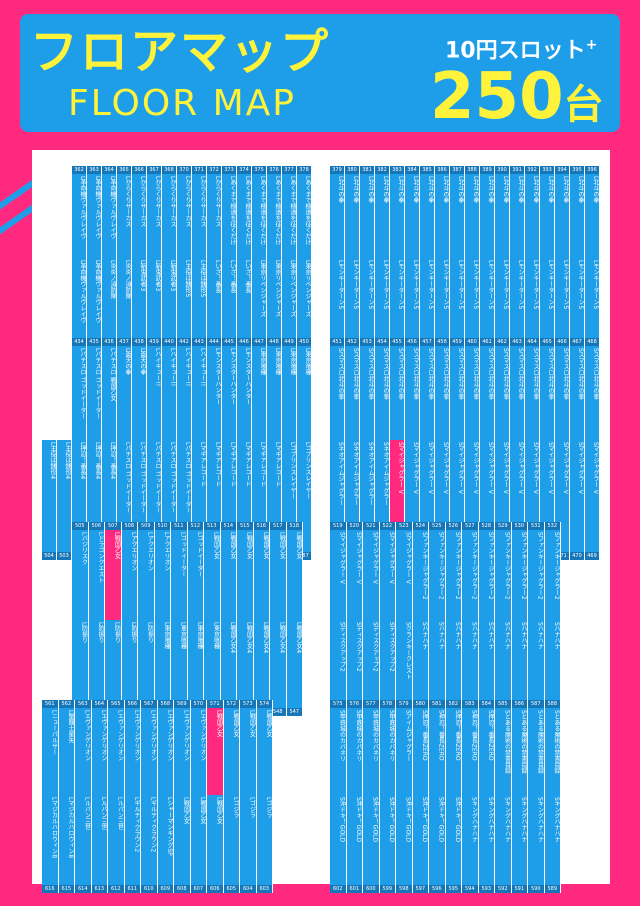 The image size is (640, 906). I want to click on machine-slot: Sディスクアップ2, so click(387, 664).